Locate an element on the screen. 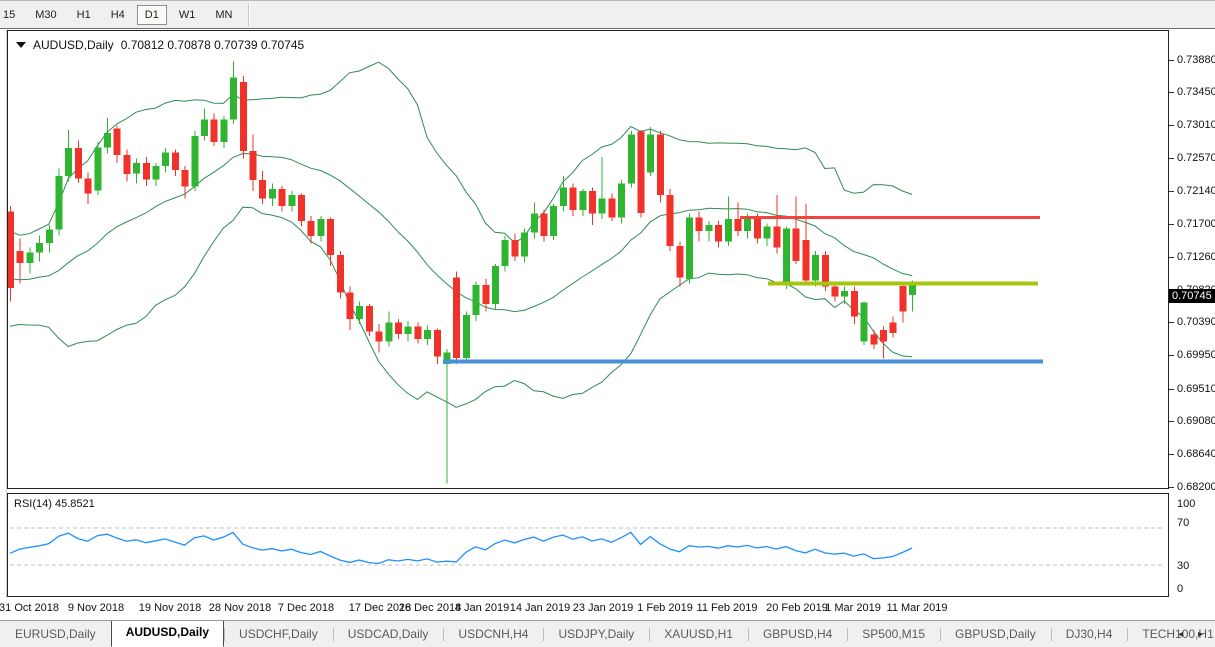  date-axis-label: 19 Nov 2018 is located at coordinates (170, 608).